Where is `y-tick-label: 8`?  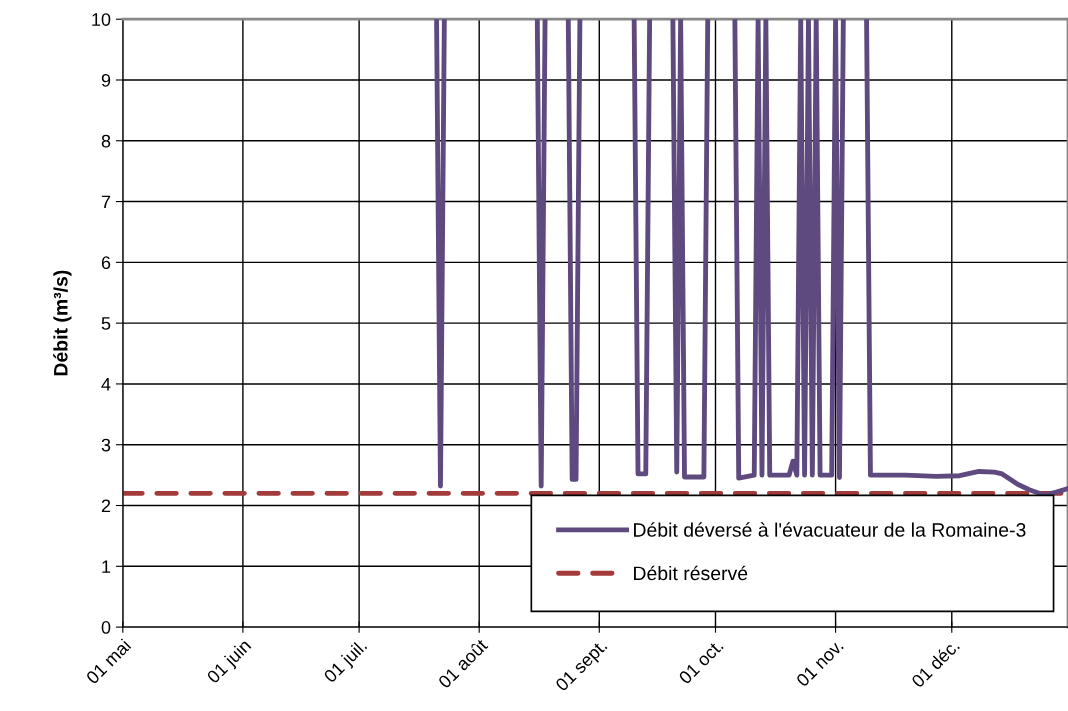 y-tick-label: 8 is located at coordinates (106, 141).